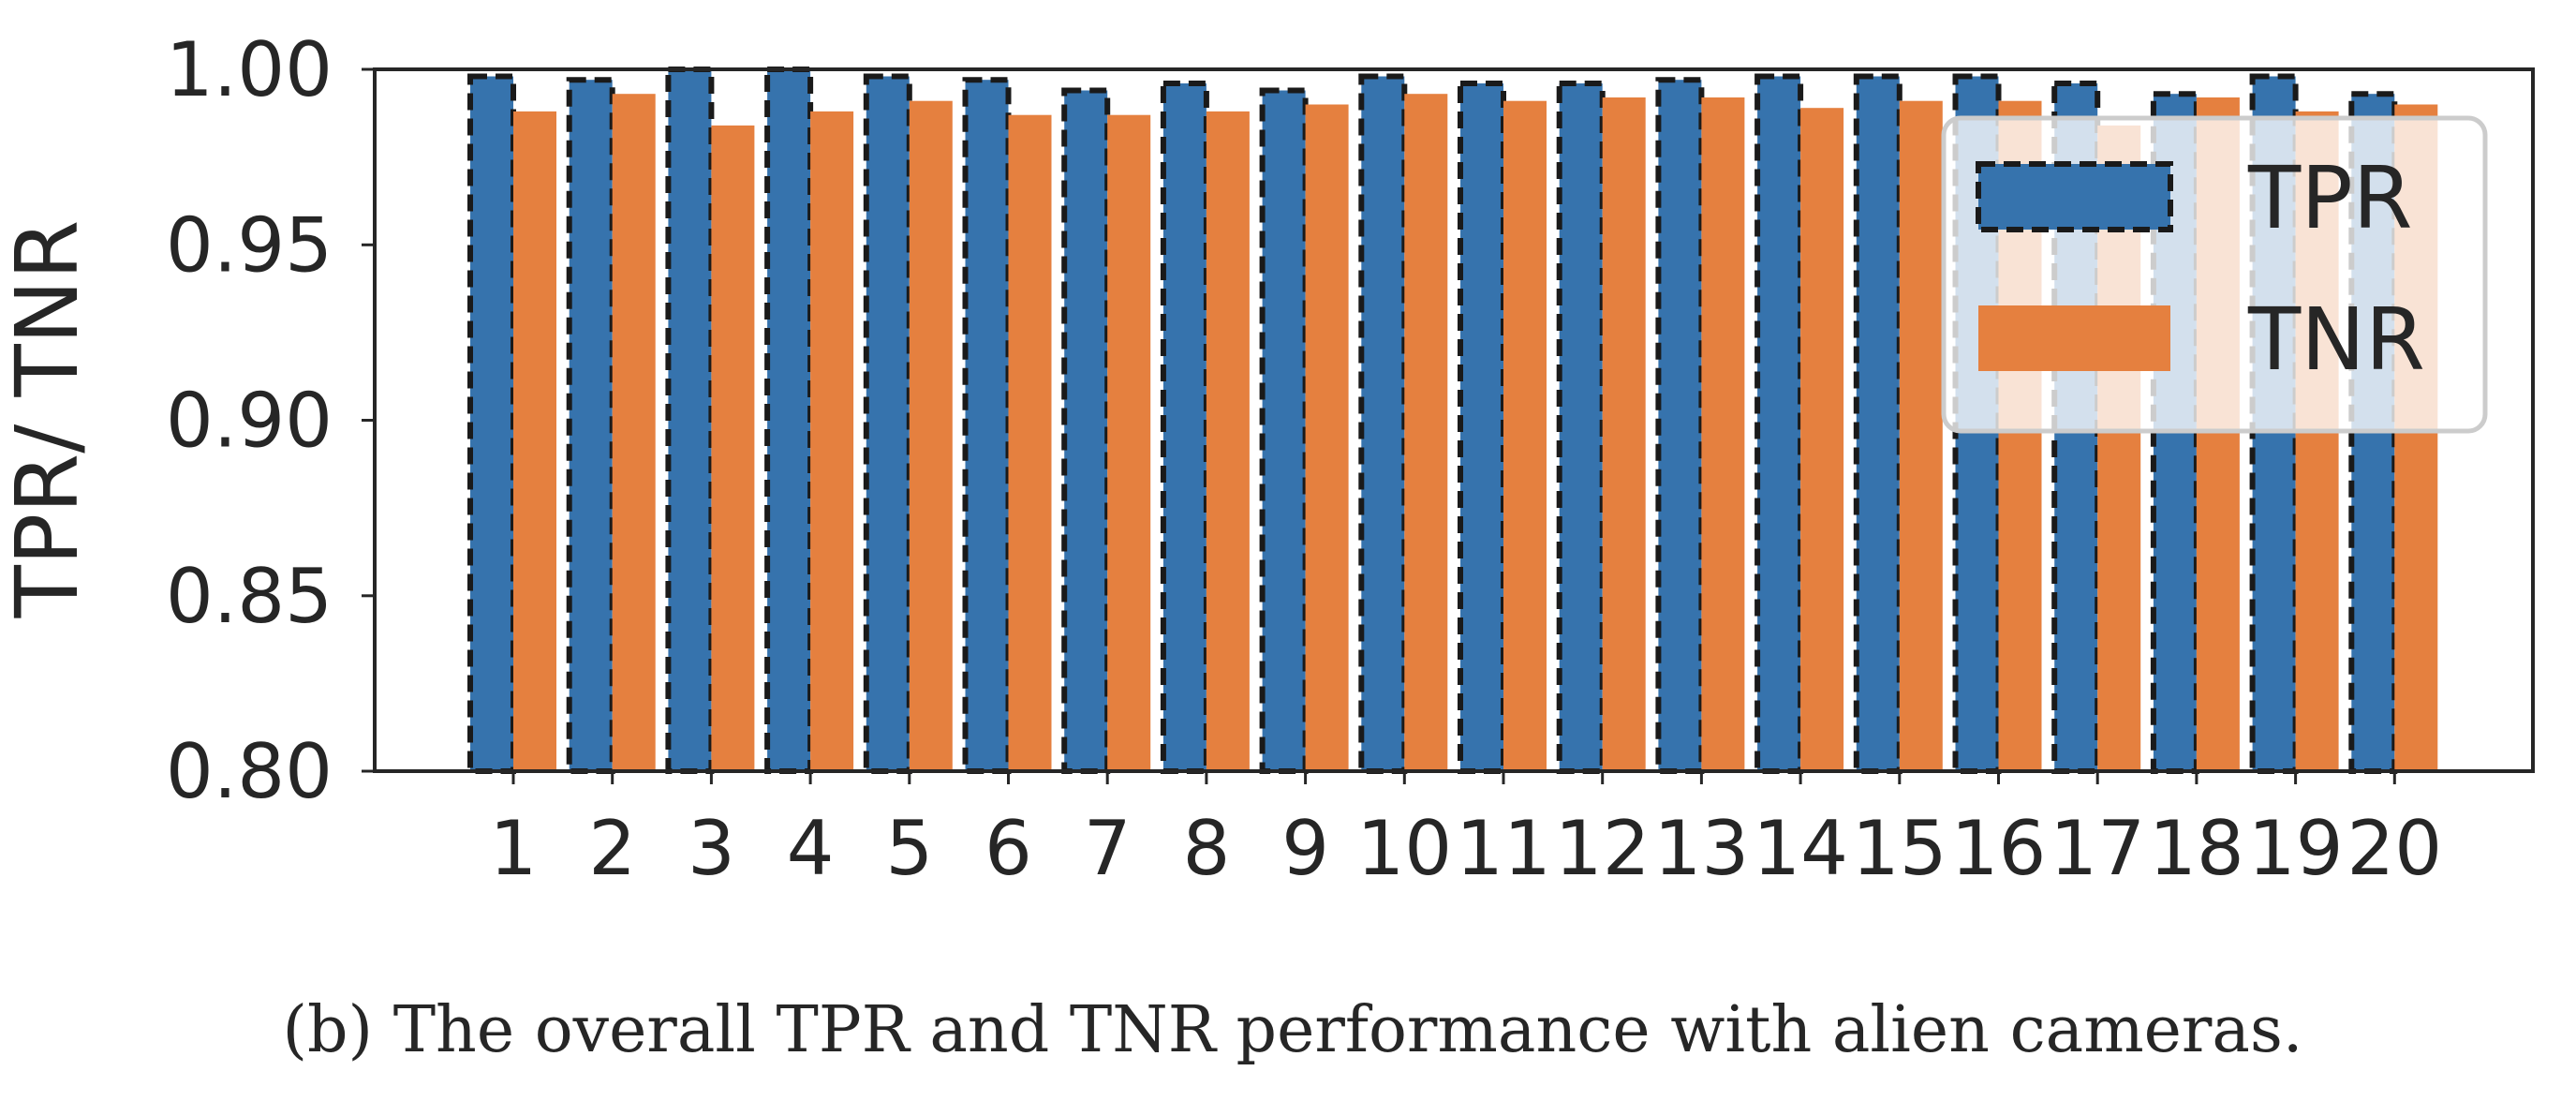  I want to click on x-tick-label-20: 20, so click(2395, 849).